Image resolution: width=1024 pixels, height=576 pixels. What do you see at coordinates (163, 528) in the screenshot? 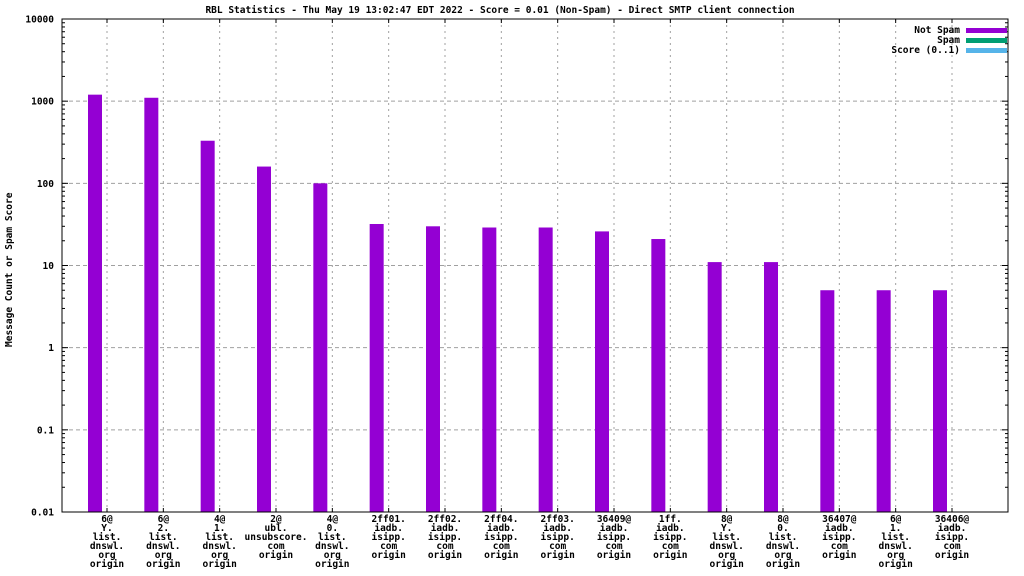
I see `x-category-label: 2.` at bounding box center [163, 528].